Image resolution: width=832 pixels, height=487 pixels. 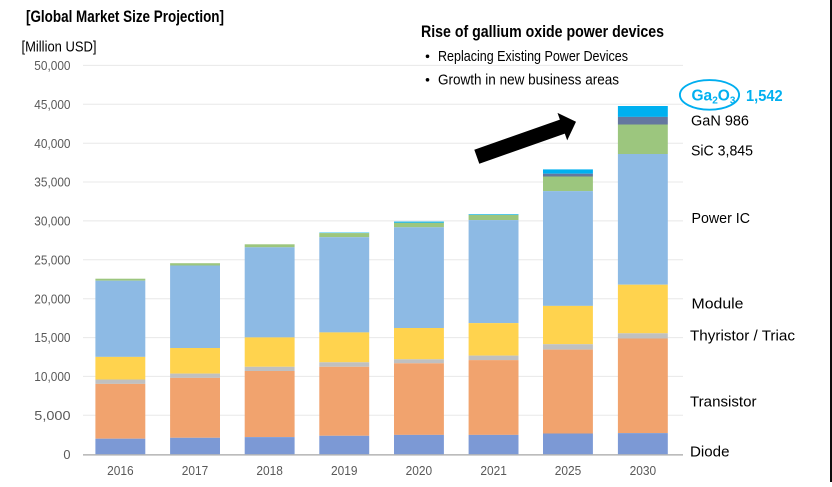 I want to click on svg-text: Module, so click(x=718, y=304).